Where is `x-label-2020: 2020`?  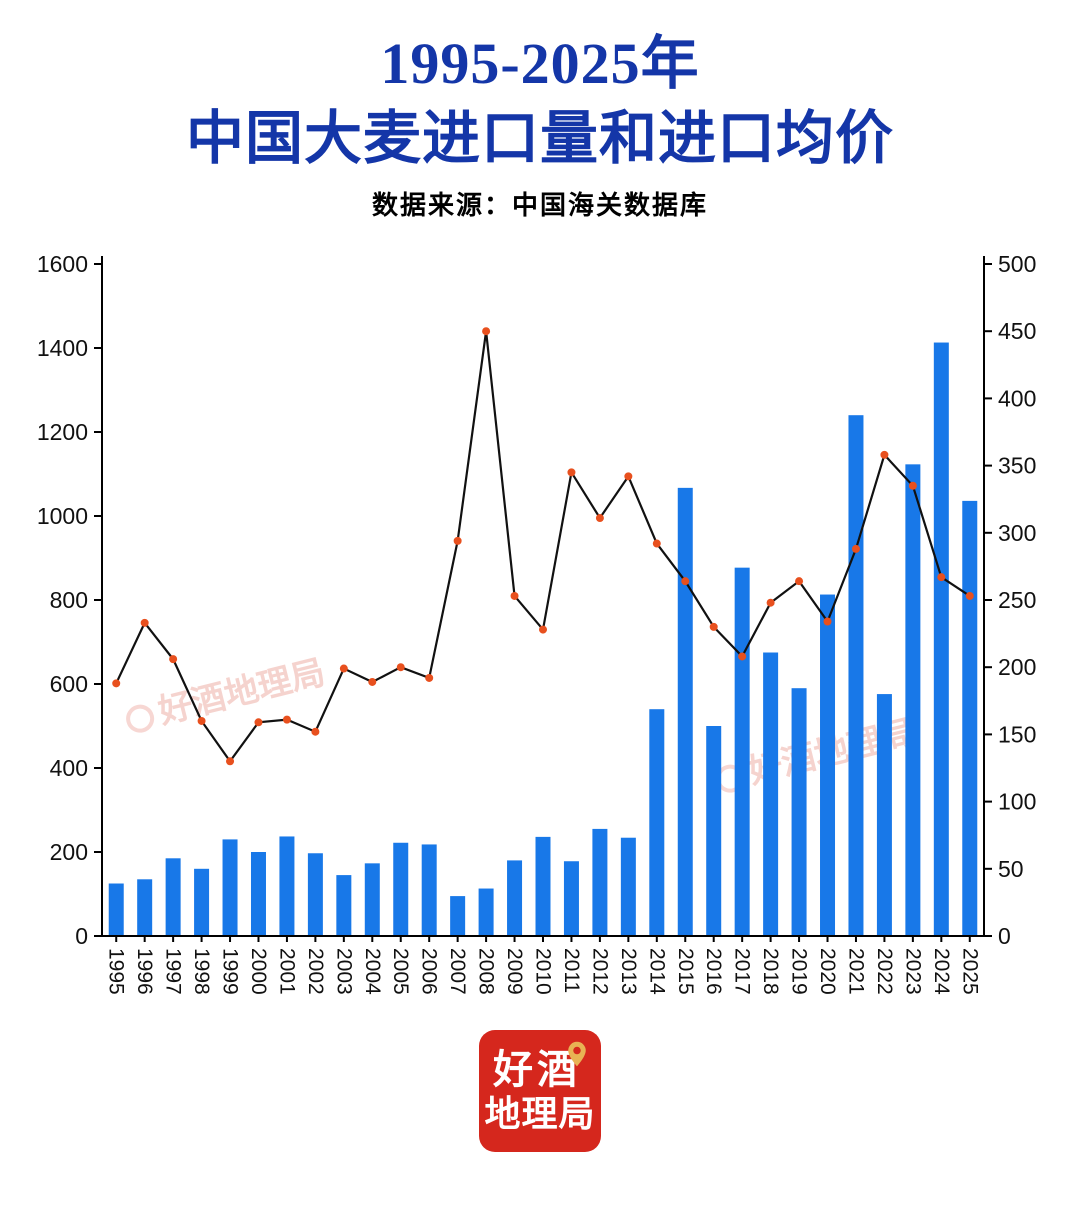 x-label-2020: 2020 is located at coordinates (827, 971).